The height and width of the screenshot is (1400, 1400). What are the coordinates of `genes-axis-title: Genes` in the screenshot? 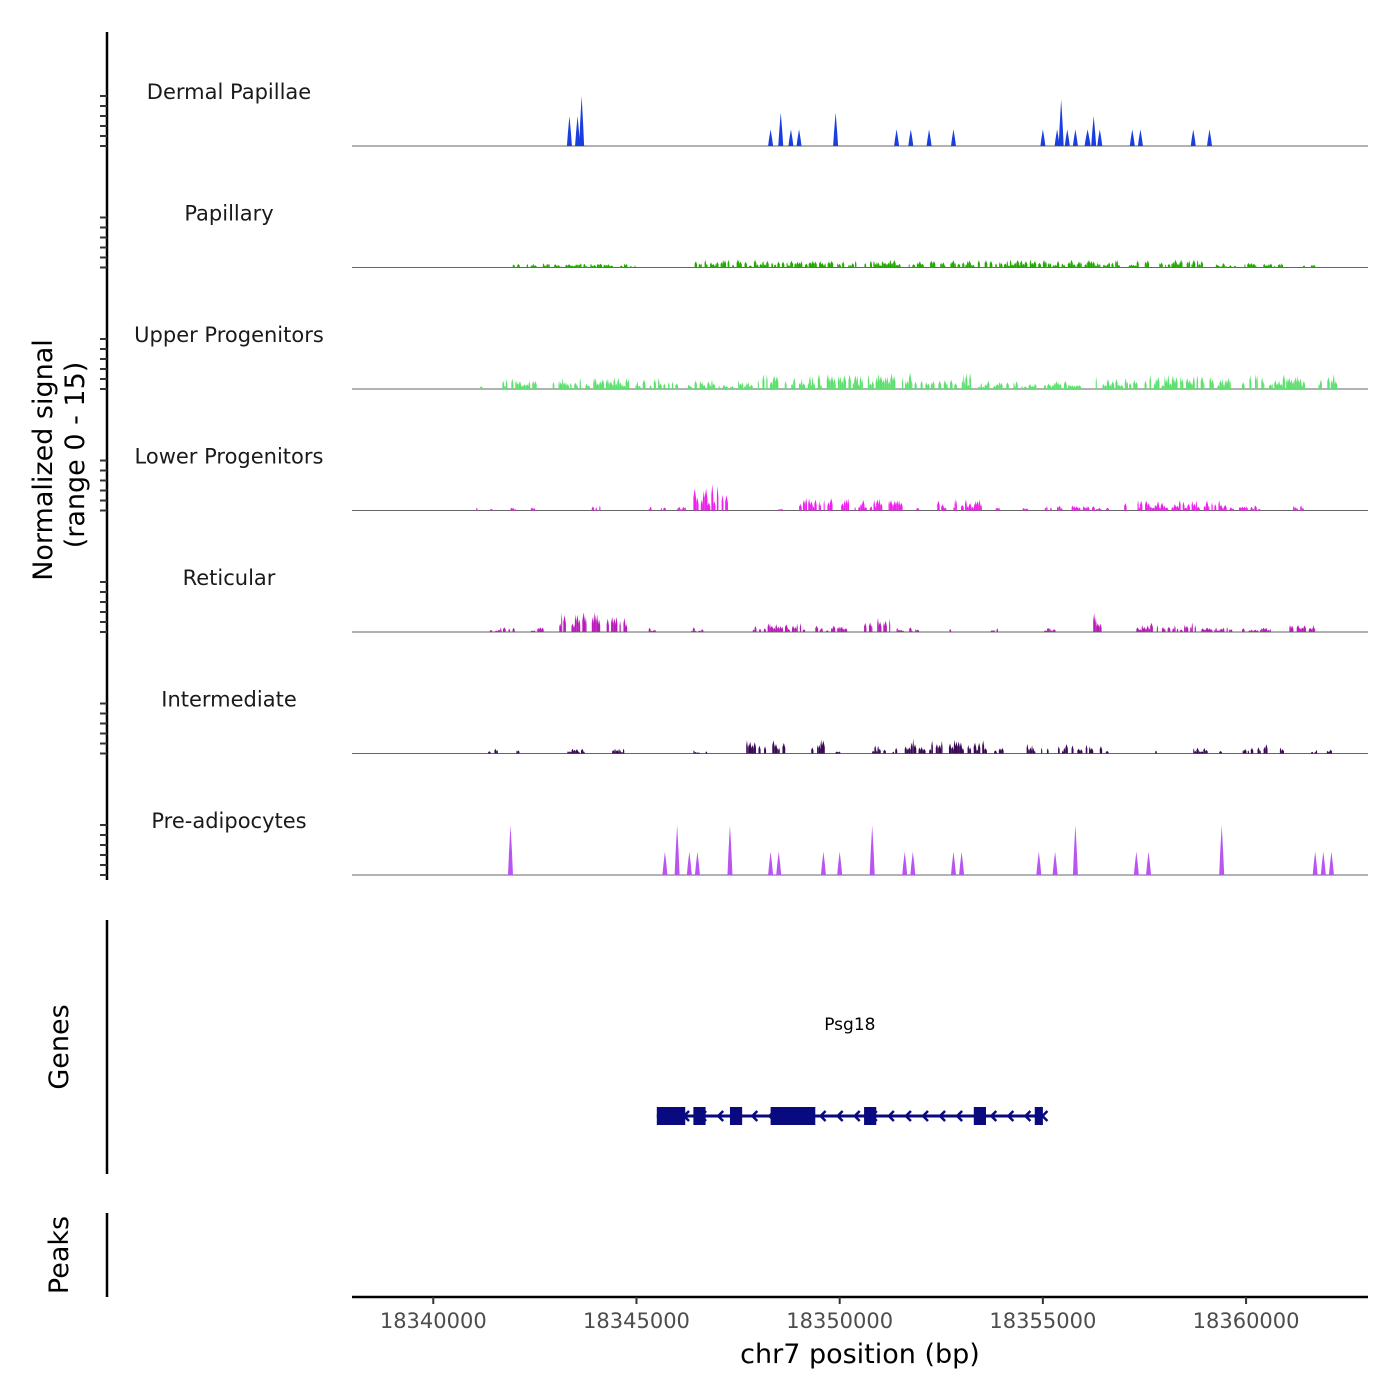 It's located at (59, 1046).